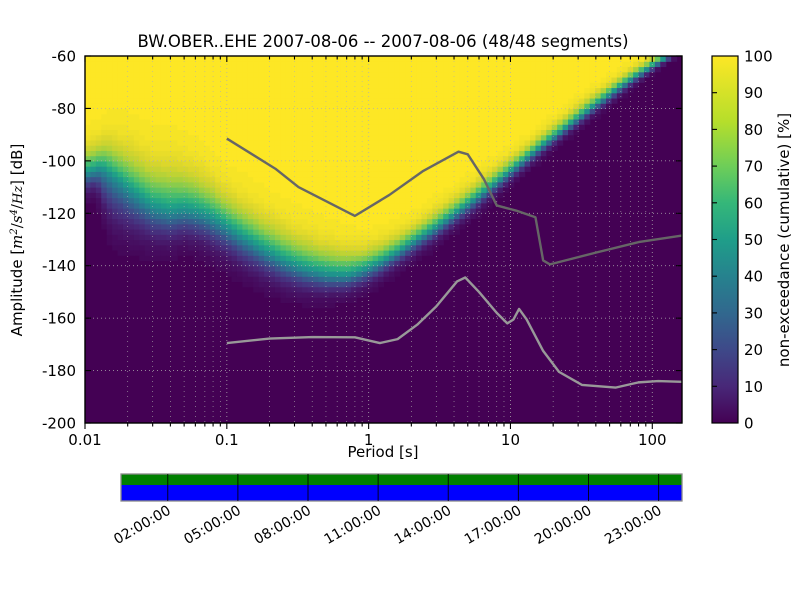 The image size is (800, 600). What do you see at coordinates (401, 493) in the screenshot?
I see `timebar-row-segments` at bounding box center [401, 493].